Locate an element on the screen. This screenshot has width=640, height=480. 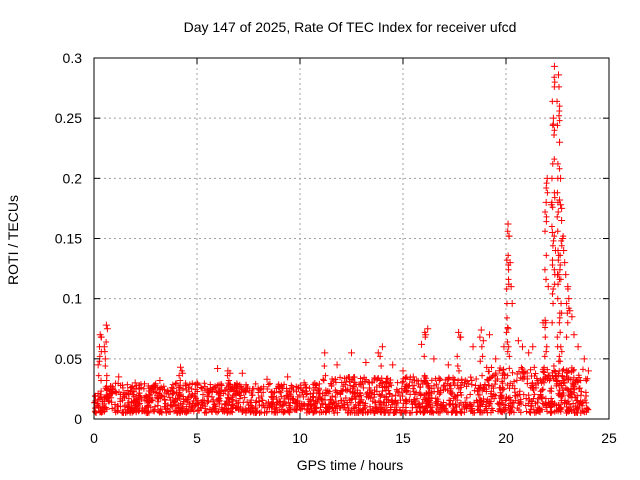
x-tick-label: 15 is located at coordinates (403, 438).